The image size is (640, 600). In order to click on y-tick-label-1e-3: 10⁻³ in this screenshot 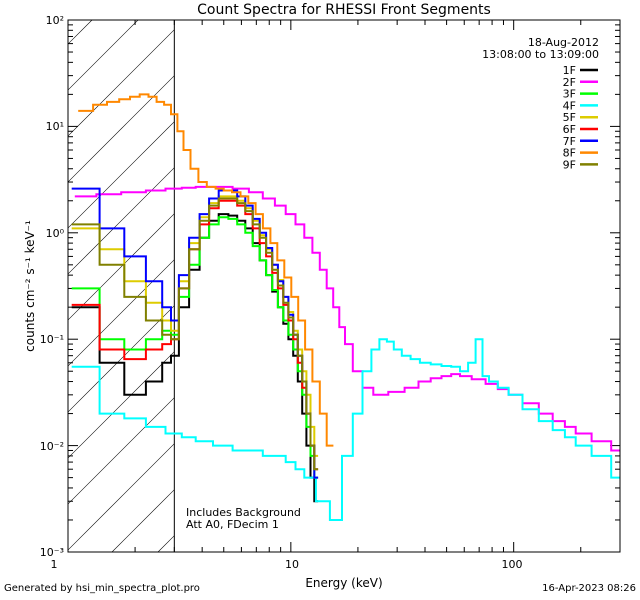, I will do `click(52, 552)`.